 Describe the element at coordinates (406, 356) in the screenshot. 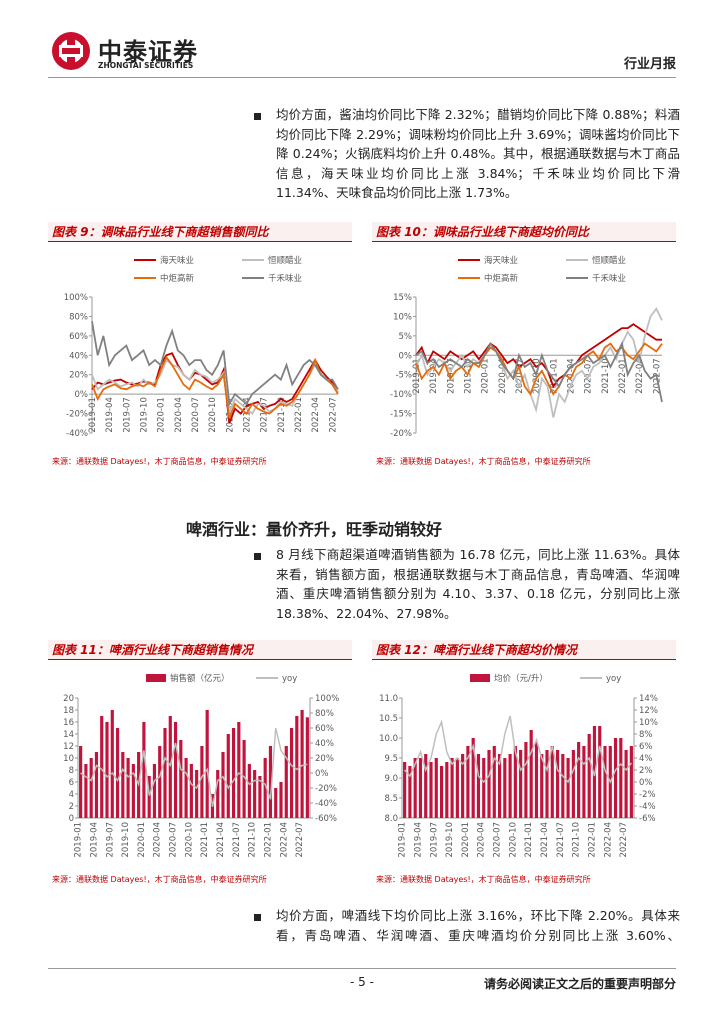

I see `y-tick-label: 0%` at that location.